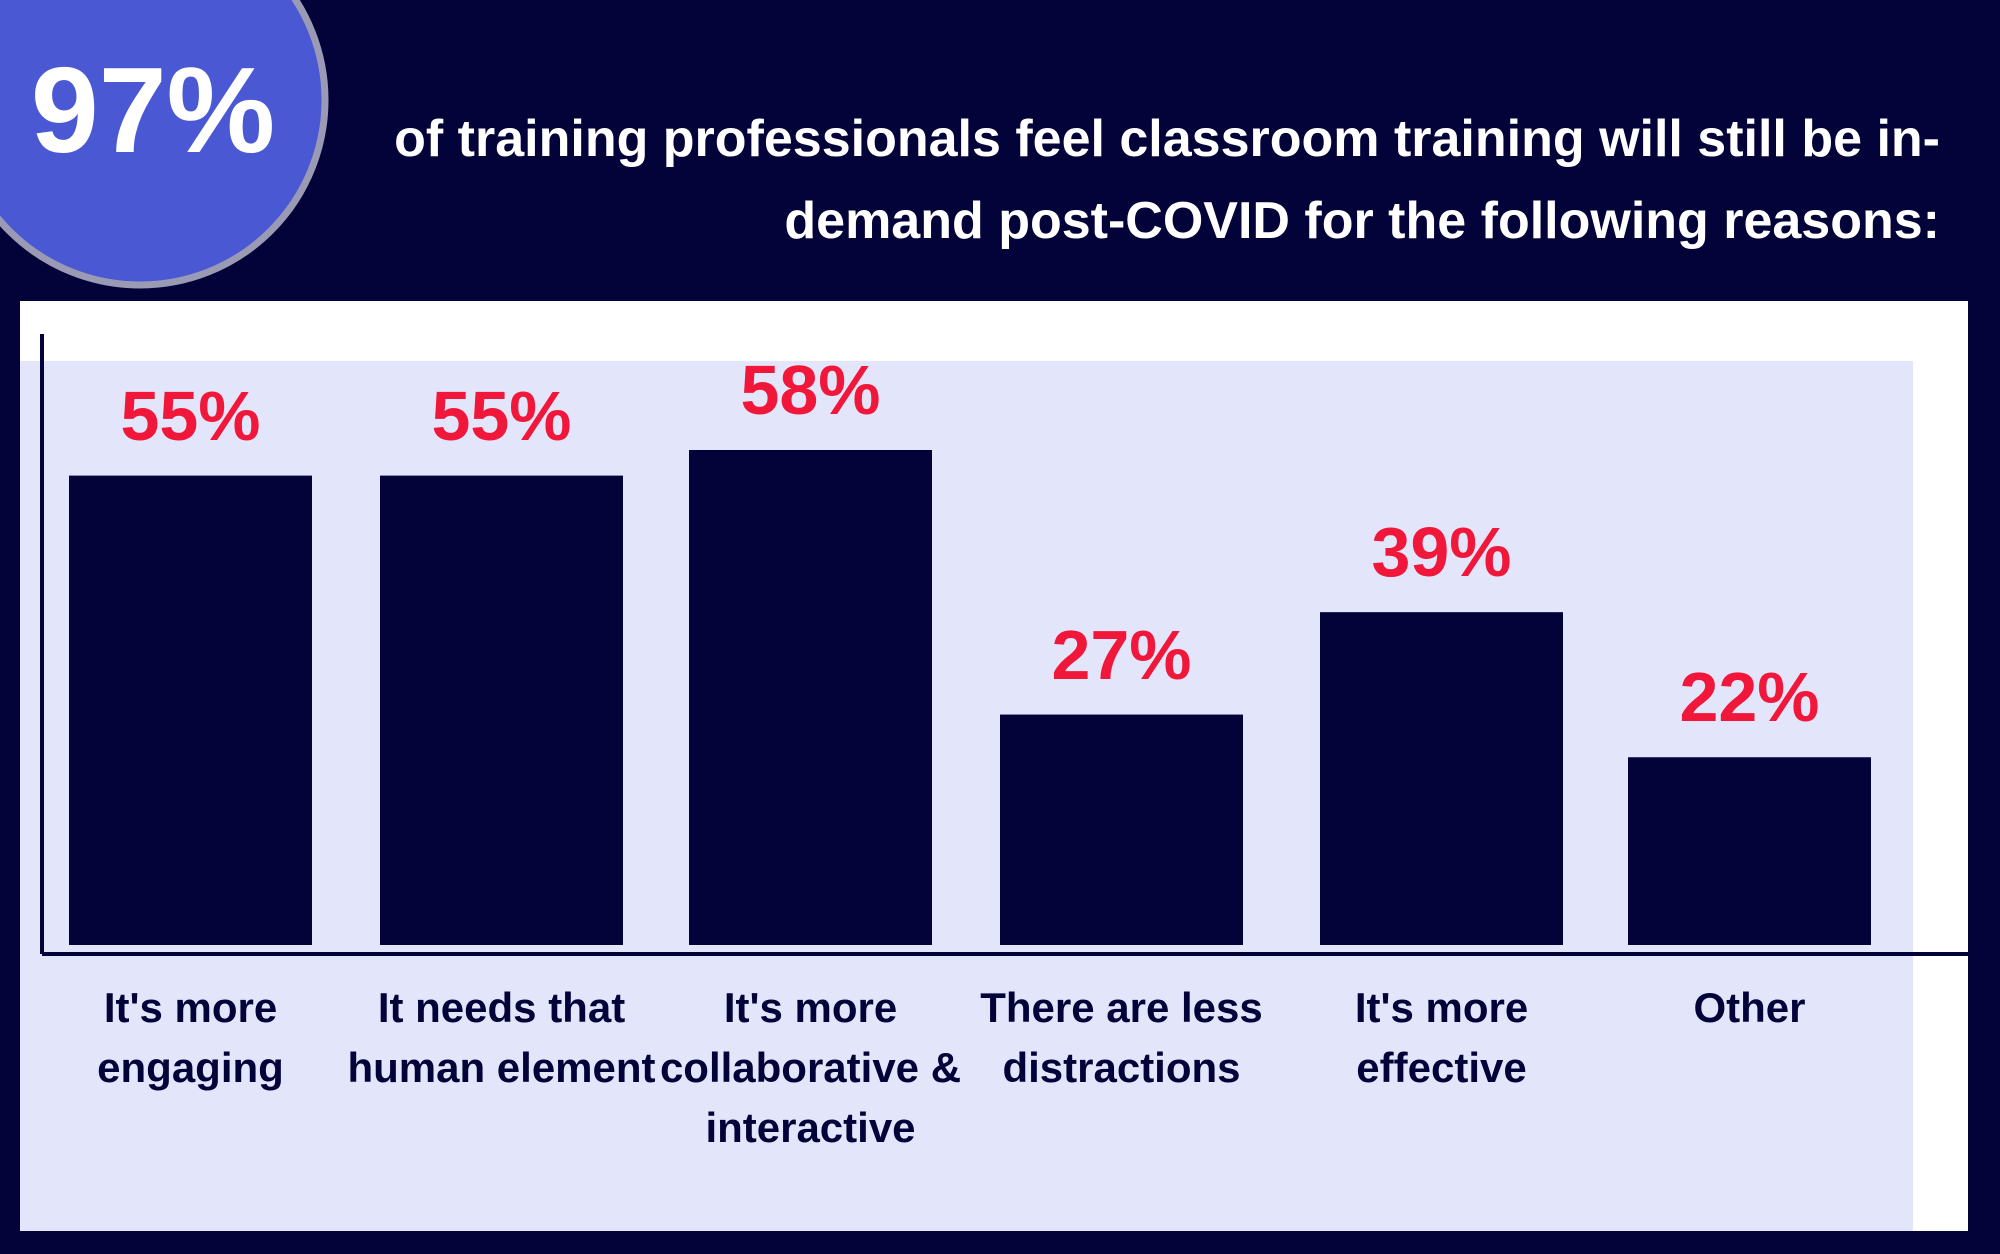  Describe the element at coordinates (501, 1037) in the screenshot. I see `x-tick-label: It needs that human element` at that location.